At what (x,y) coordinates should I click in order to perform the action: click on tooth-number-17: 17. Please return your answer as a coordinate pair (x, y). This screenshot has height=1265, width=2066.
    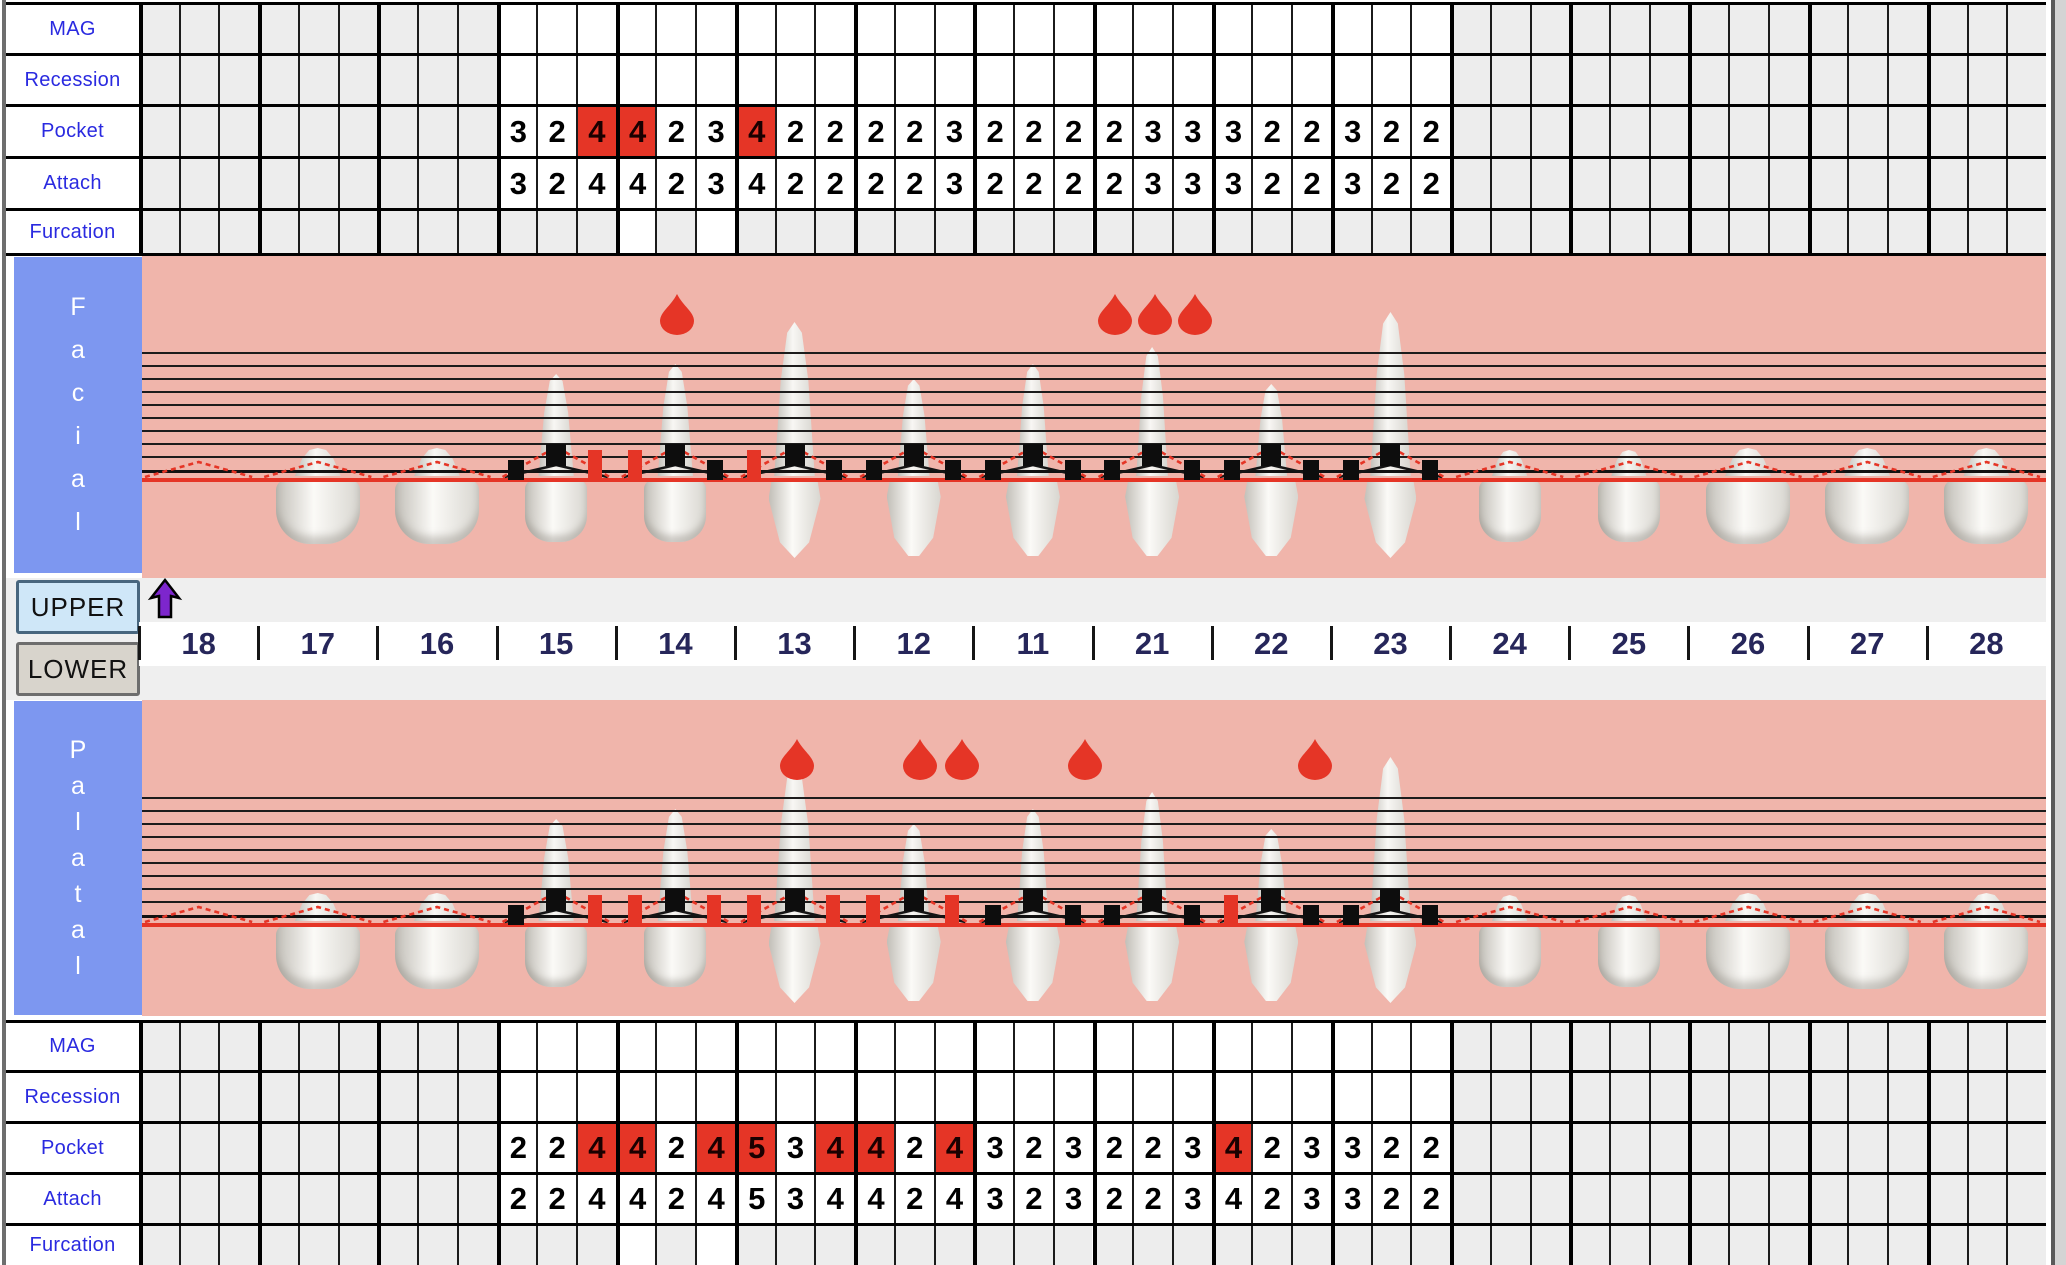
    Looking at the image, I should click on (318, 643).